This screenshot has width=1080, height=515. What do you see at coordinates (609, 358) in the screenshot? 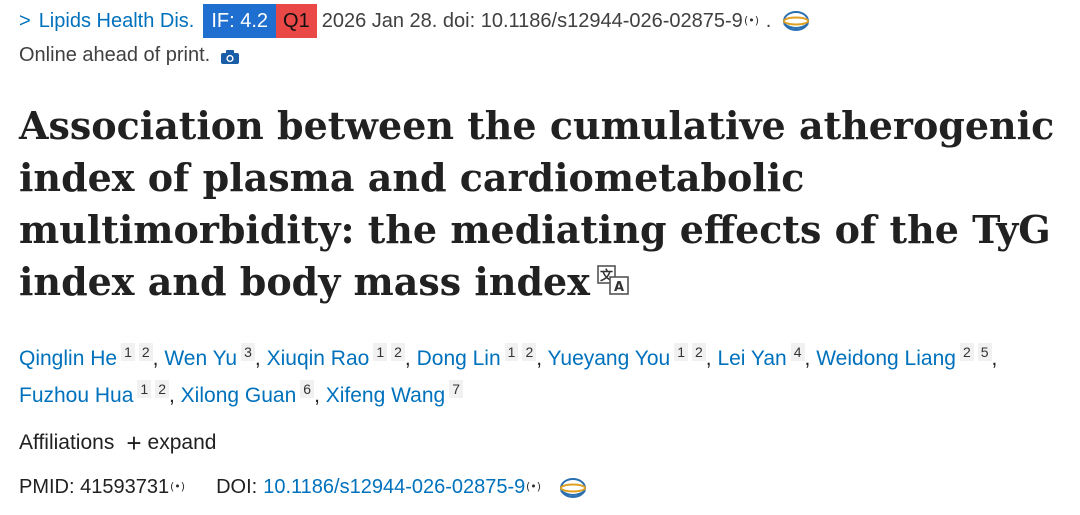
I see `author-link: Yueyang You` at bounding box center [609, 358].